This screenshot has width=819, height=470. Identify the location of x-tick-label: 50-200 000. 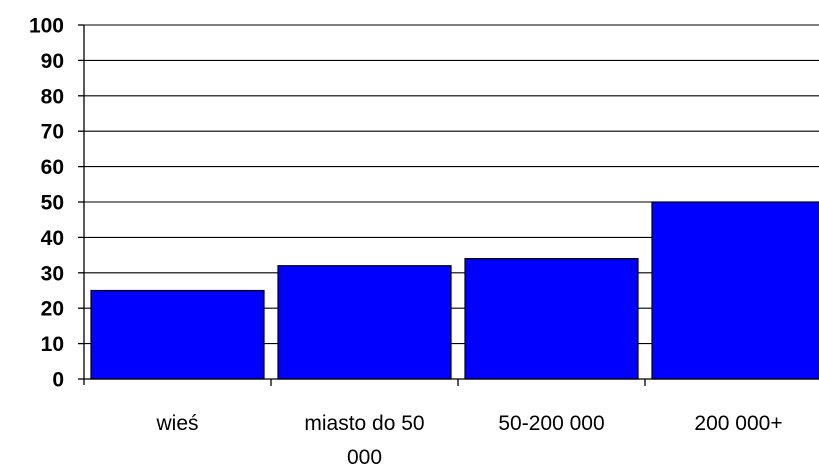
(551, 423).